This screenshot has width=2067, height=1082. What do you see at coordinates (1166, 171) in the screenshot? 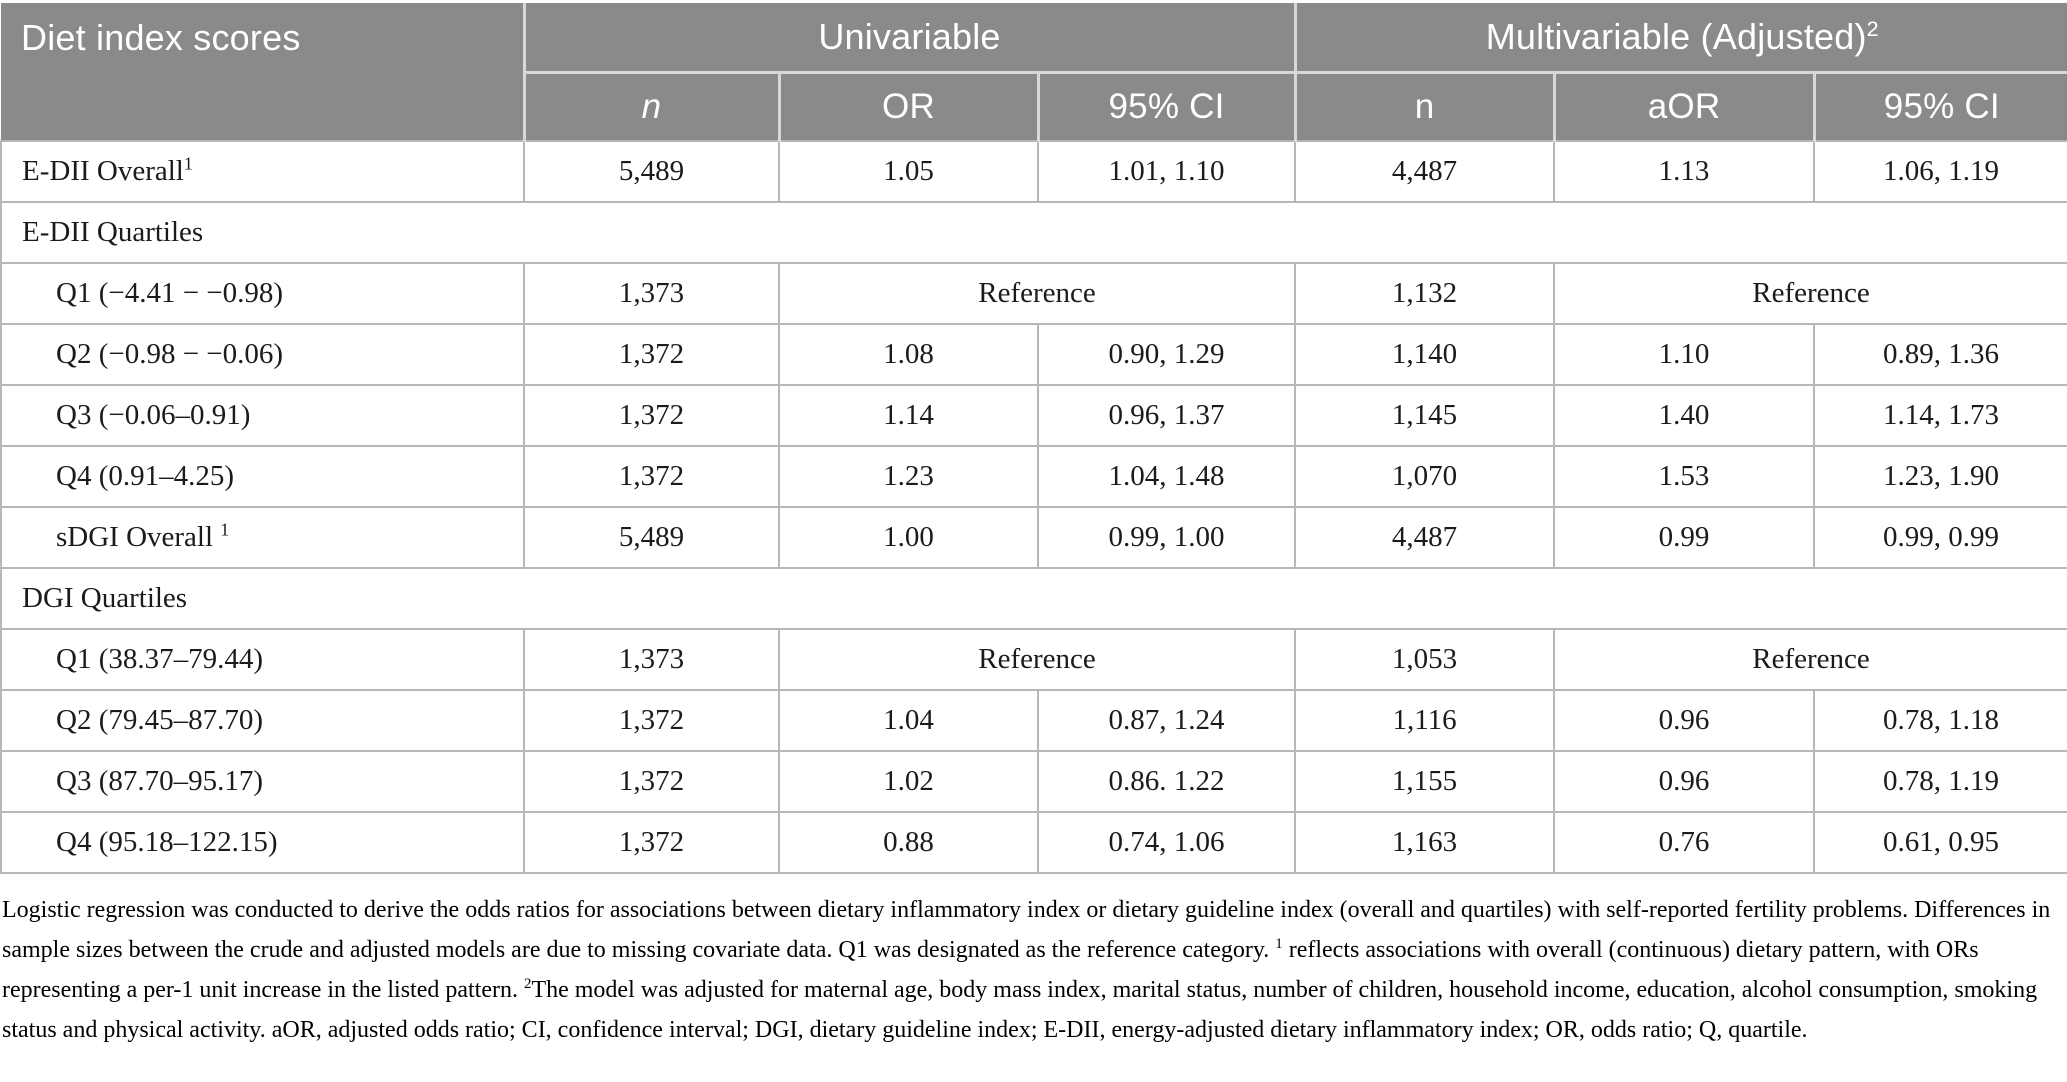
I see `ci-univariable-cell: 1.01, 1.10` at bounding box center [1166, 171].